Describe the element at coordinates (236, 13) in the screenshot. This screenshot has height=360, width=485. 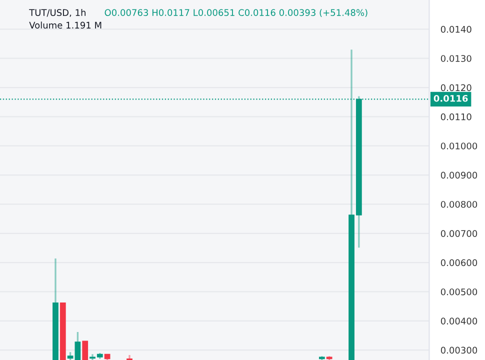
I see `annotation: O0.00763 H0.0117 L0.00651 C0.0116 0.00393 (+51.48%)` at that location.